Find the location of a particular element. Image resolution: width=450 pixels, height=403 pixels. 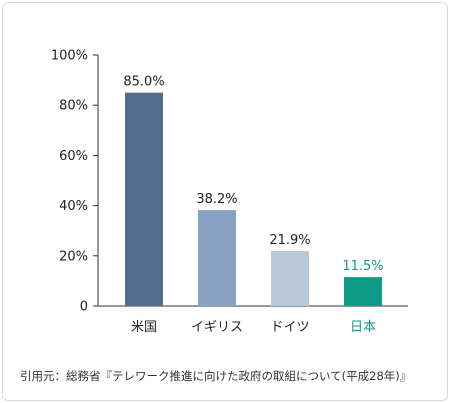

data-label: 85.0% is located at coordinates (143, 82).